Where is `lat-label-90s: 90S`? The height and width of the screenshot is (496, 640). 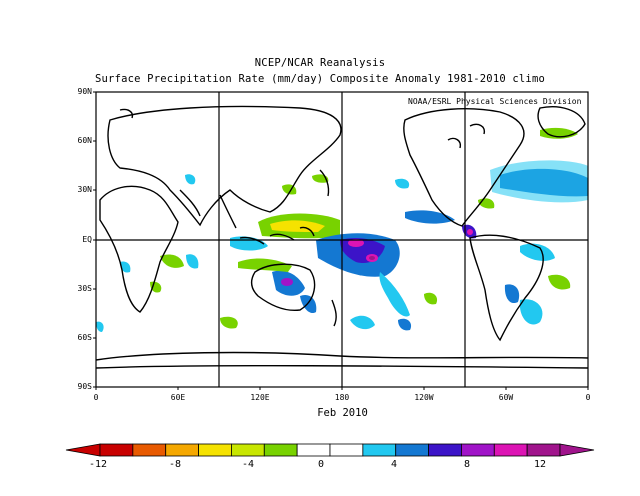
lat-label-90s: 90S is located at coordinates (84, 386).